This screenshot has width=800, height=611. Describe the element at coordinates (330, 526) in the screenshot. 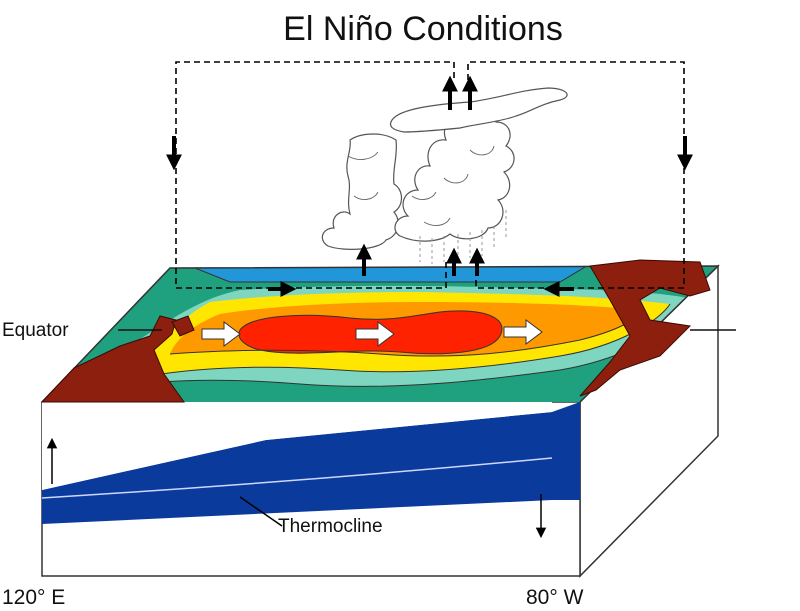

I see `thermocline-label: Thermocline` at that location.